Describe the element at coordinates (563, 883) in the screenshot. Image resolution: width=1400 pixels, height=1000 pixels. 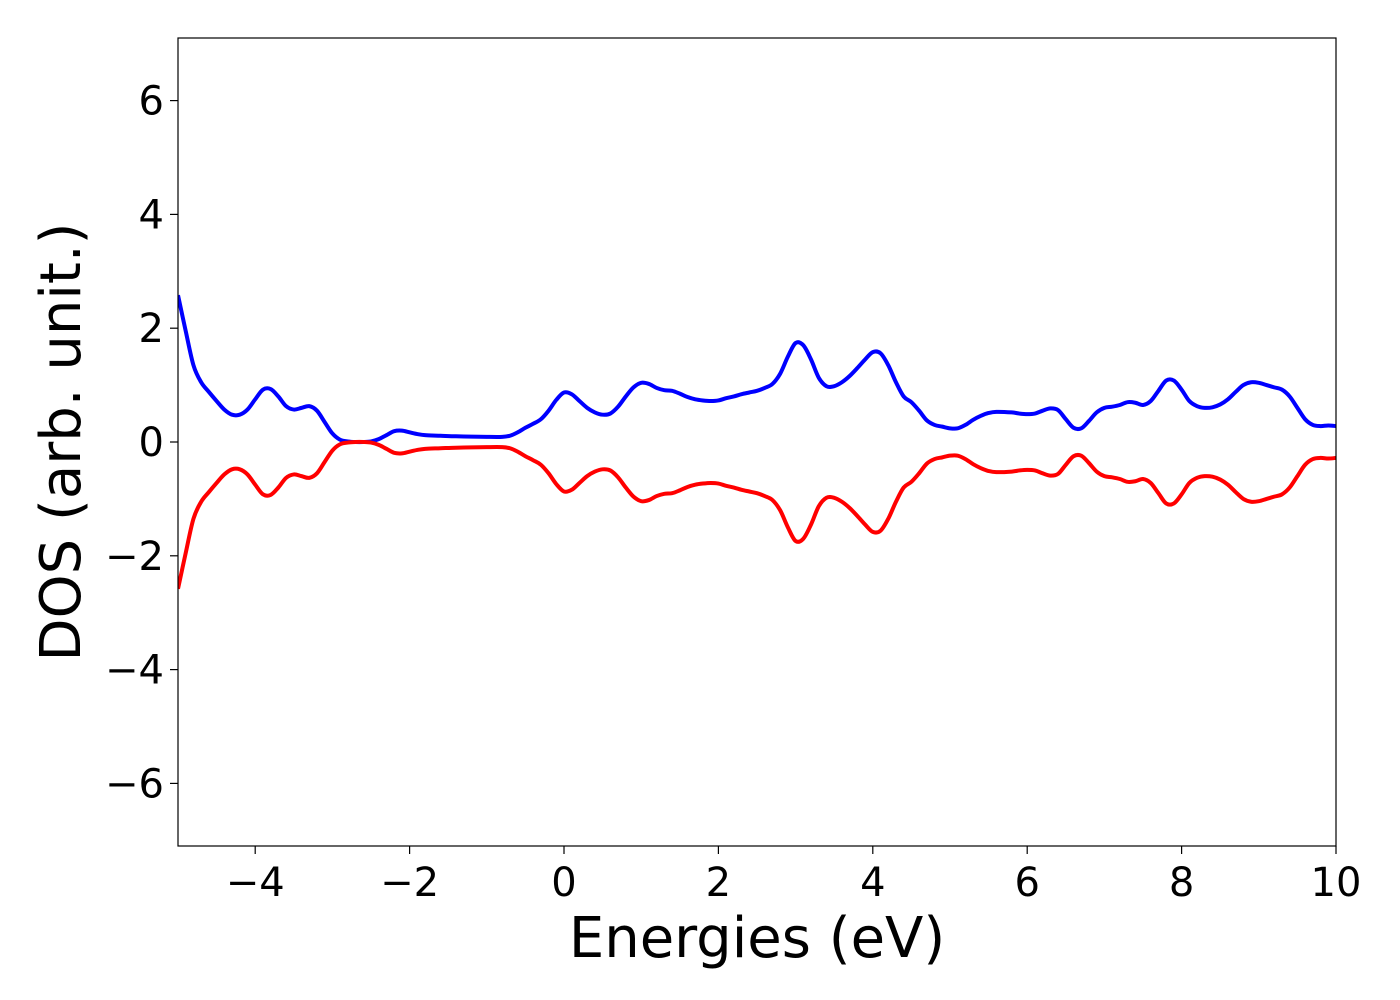
I see `x-tick-label: 0` at that location.